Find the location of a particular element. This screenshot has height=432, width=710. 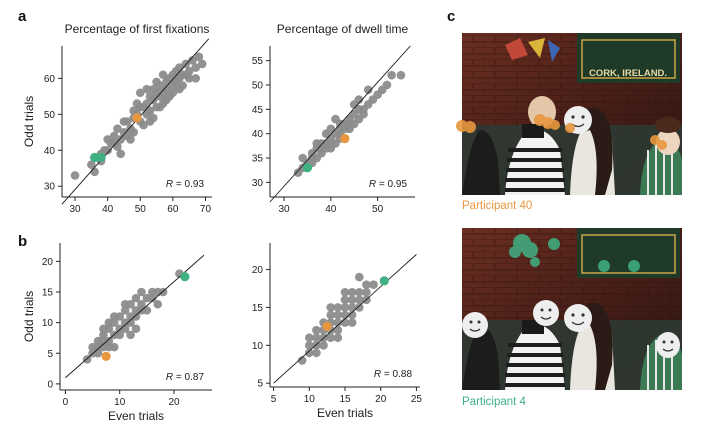

caption-participant-4: Participant 4 is located at coordinates (494, 402).